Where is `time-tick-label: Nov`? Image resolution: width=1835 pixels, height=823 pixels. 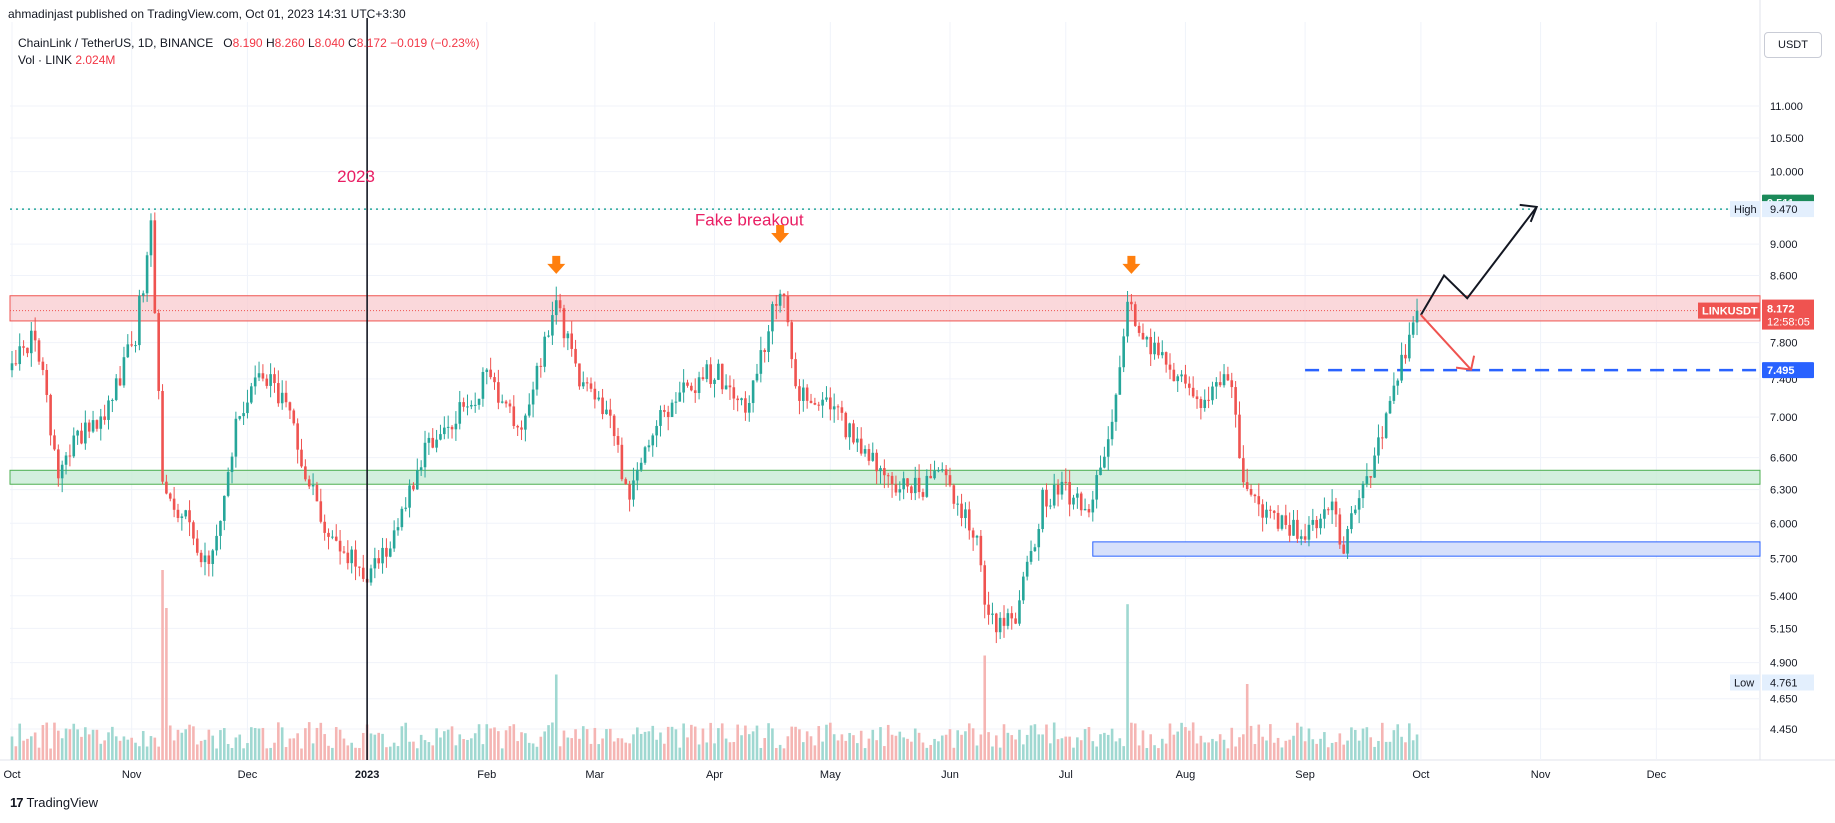 time-tick-label: Nov is located at coordinates (1541, 775).